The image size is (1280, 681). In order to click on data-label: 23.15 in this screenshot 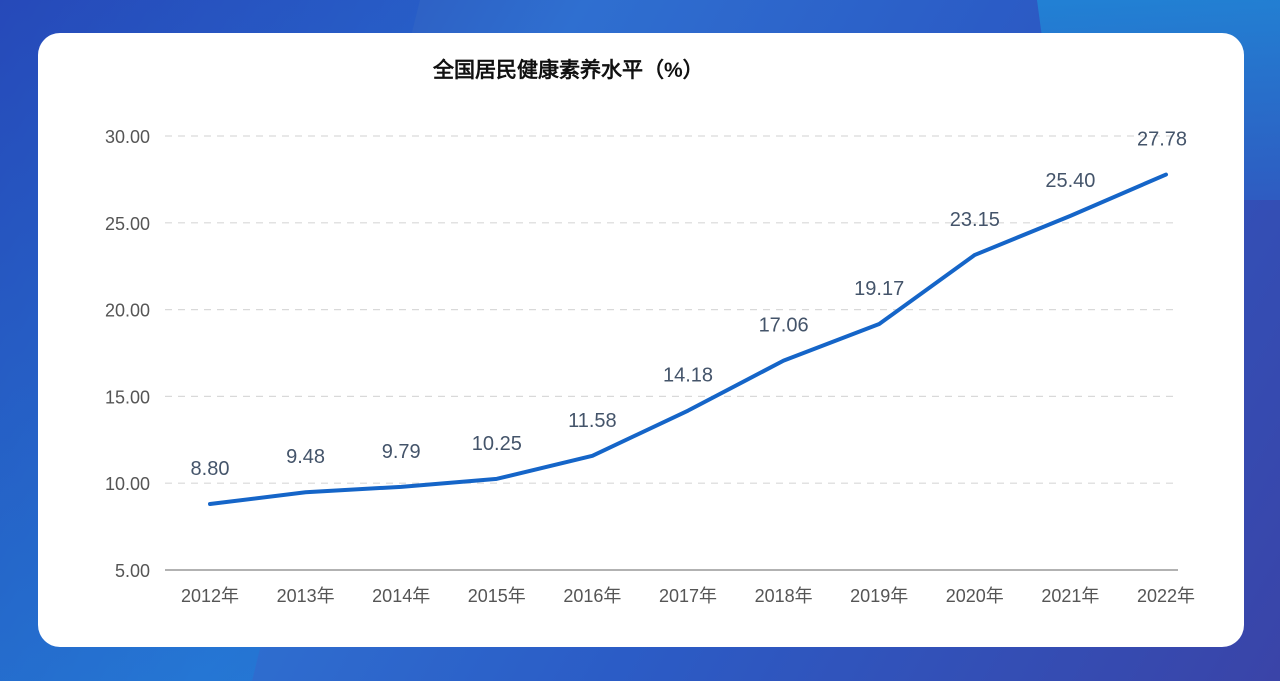, I will do `click(975, 220)`.